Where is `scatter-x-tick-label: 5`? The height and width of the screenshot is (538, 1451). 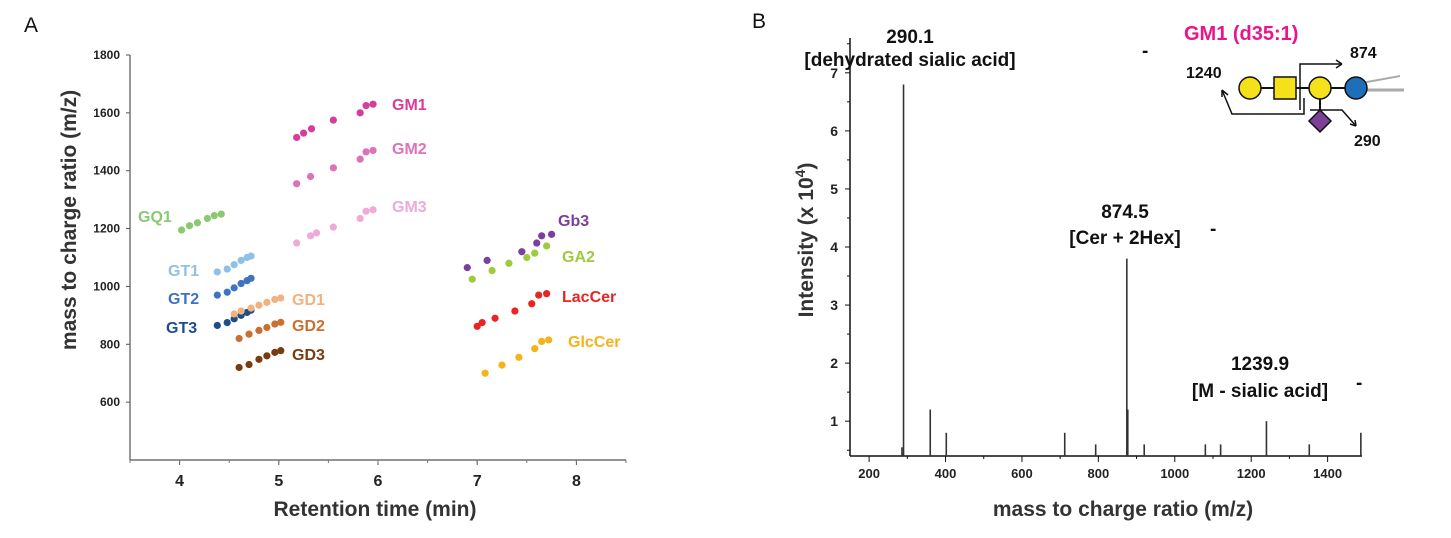 scatter-x-tick-label: 5 is located at coordinates (278, 481).